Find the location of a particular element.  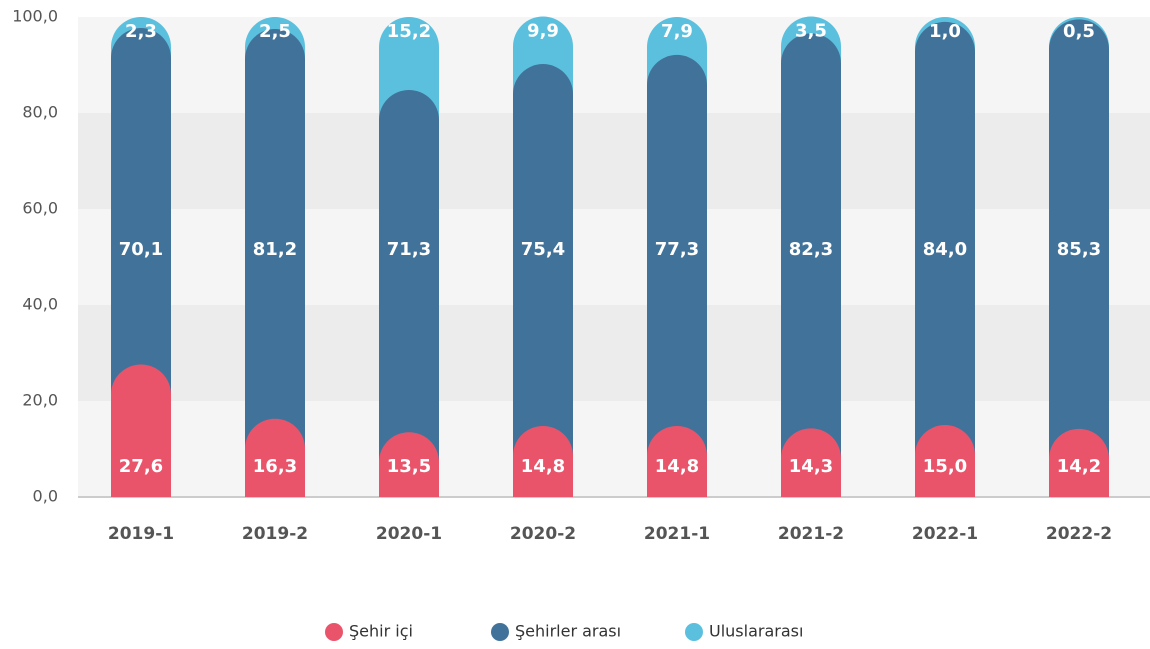

y-tick-label: 20,0 is located at coordinates (40, 400).